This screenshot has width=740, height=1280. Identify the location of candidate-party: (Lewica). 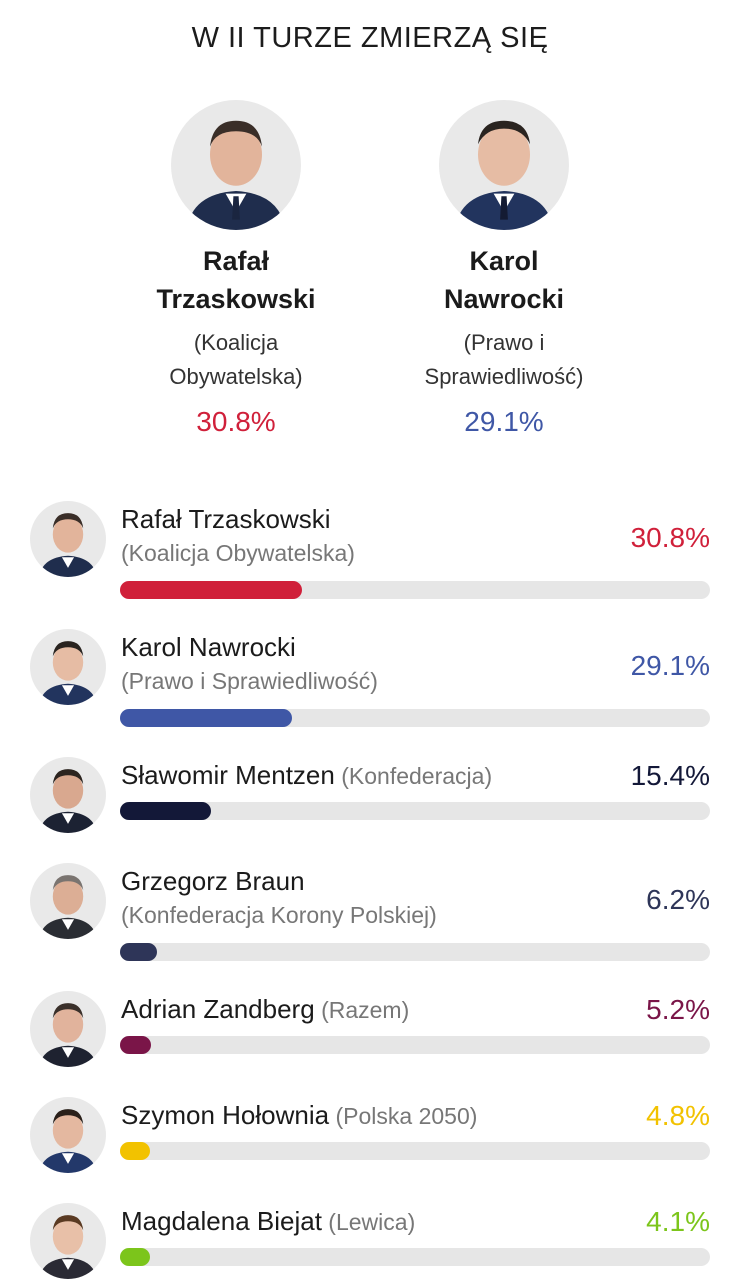
(368, 1222).